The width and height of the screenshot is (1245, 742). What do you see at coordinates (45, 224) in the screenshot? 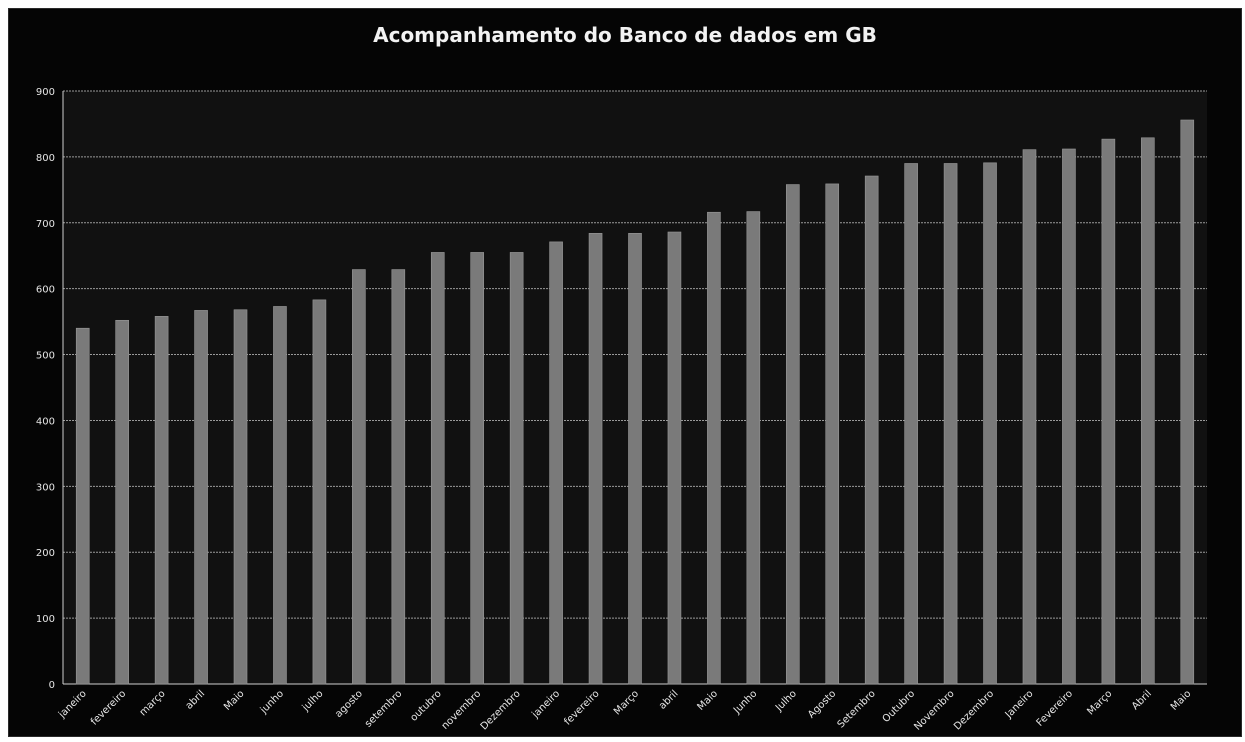
I see `y-tick-label: 700` at bounding box center [45, 224].